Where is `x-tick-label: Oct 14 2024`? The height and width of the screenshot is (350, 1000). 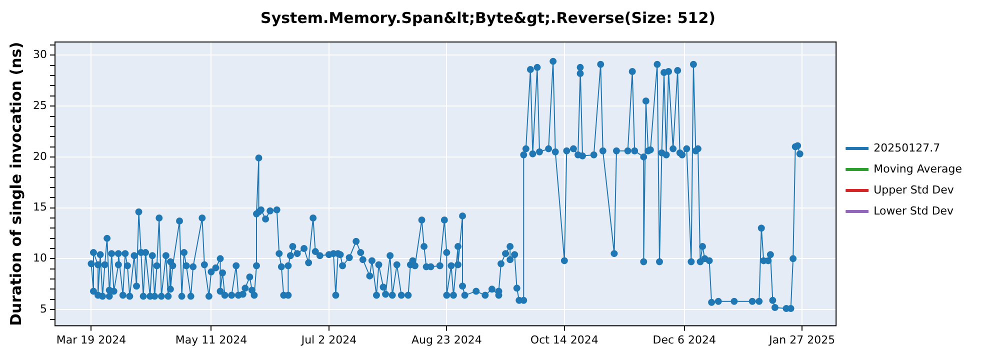 x-tick-label: Oct 14 2024 is located at coordinates (564, 339).